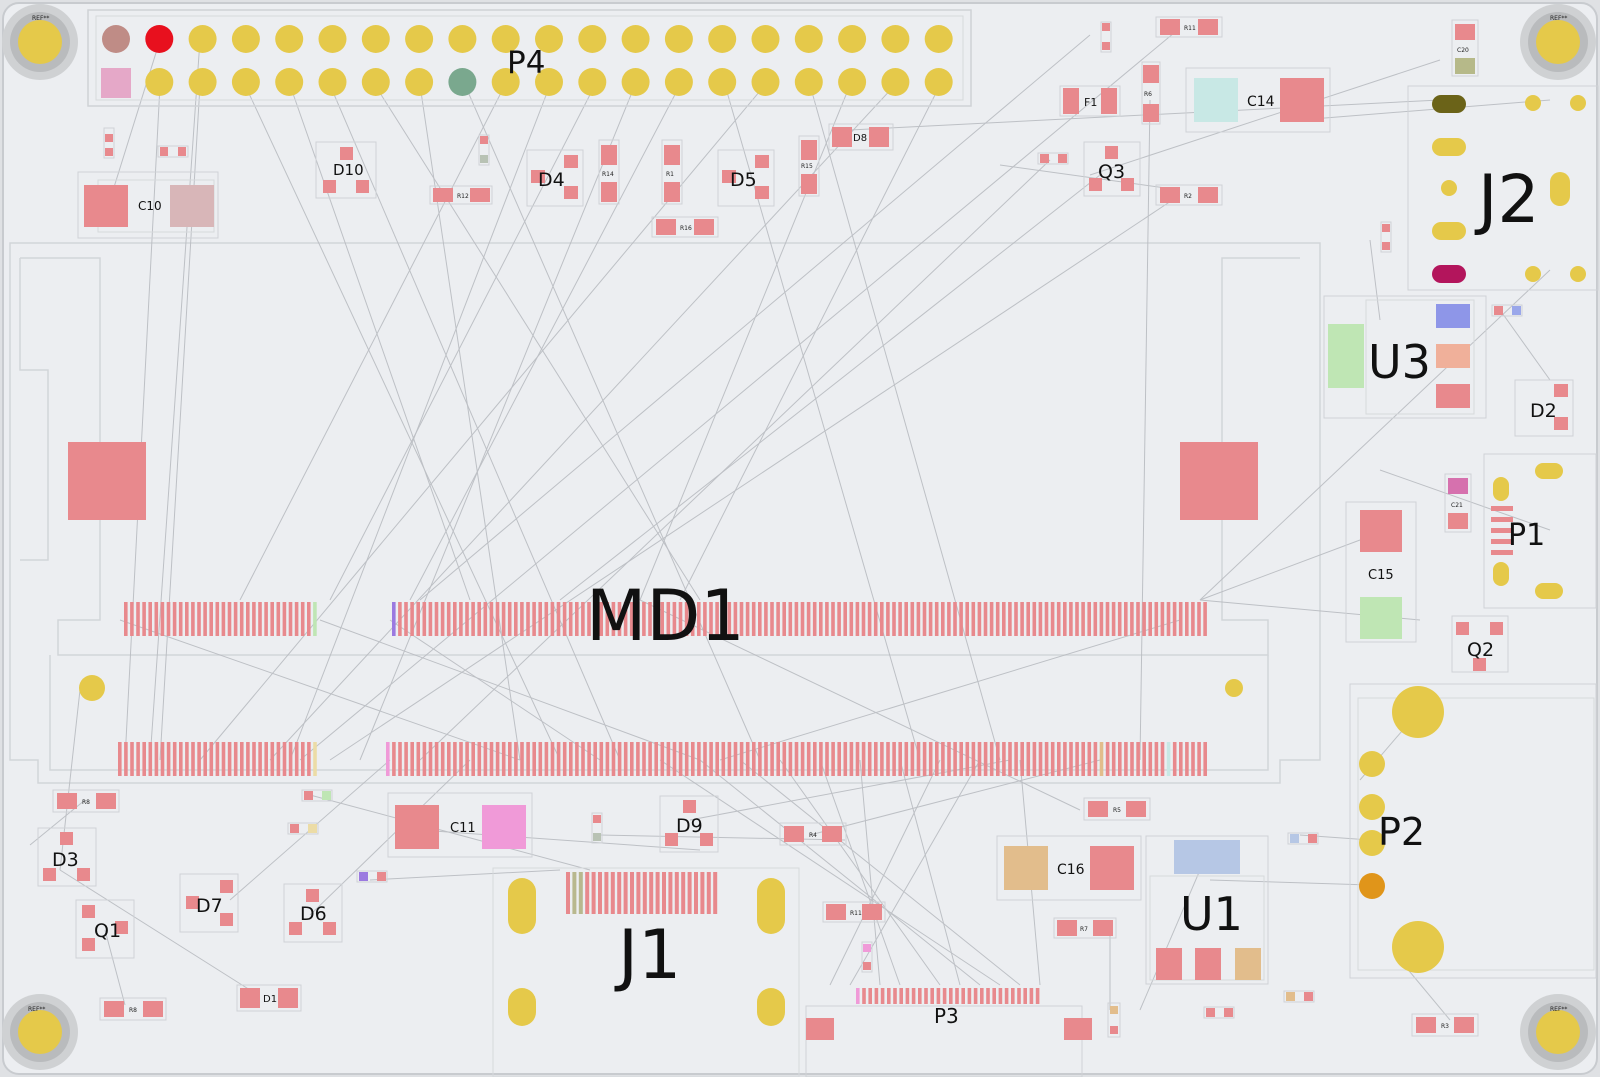  I want to click on u3-regulator: U3, so click(1405, 357).